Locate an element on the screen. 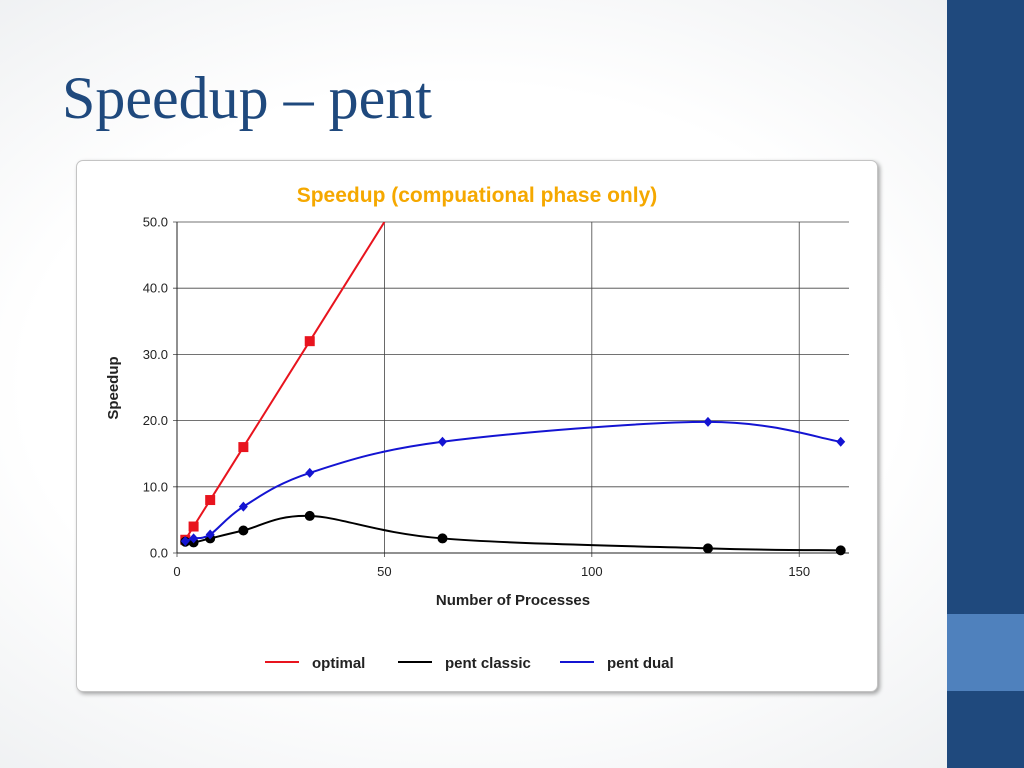  series-line-pent-classic is located at coordinates (513, 533).